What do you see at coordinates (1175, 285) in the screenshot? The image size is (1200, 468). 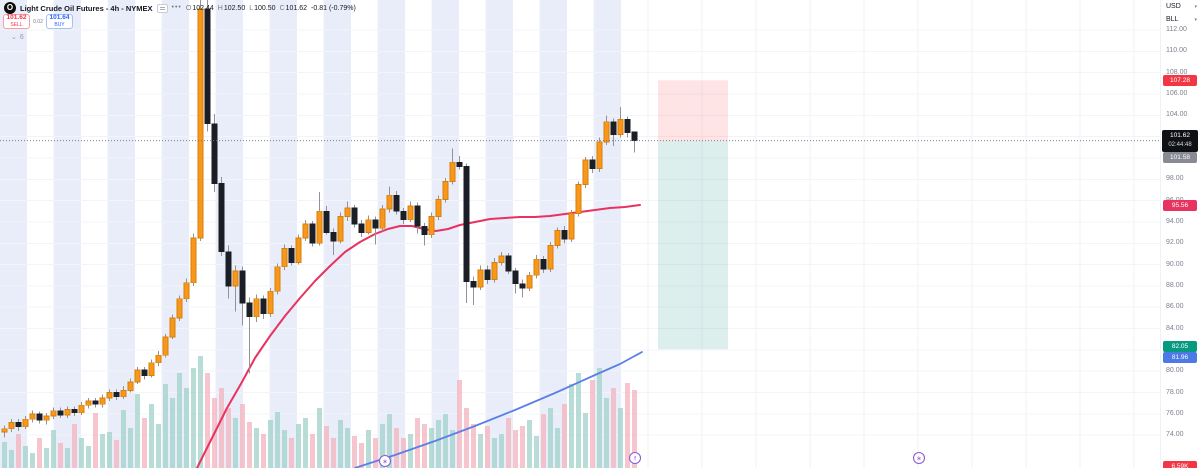 I see `price-tick-label: 88.00` at bounding box center [1175, 285].